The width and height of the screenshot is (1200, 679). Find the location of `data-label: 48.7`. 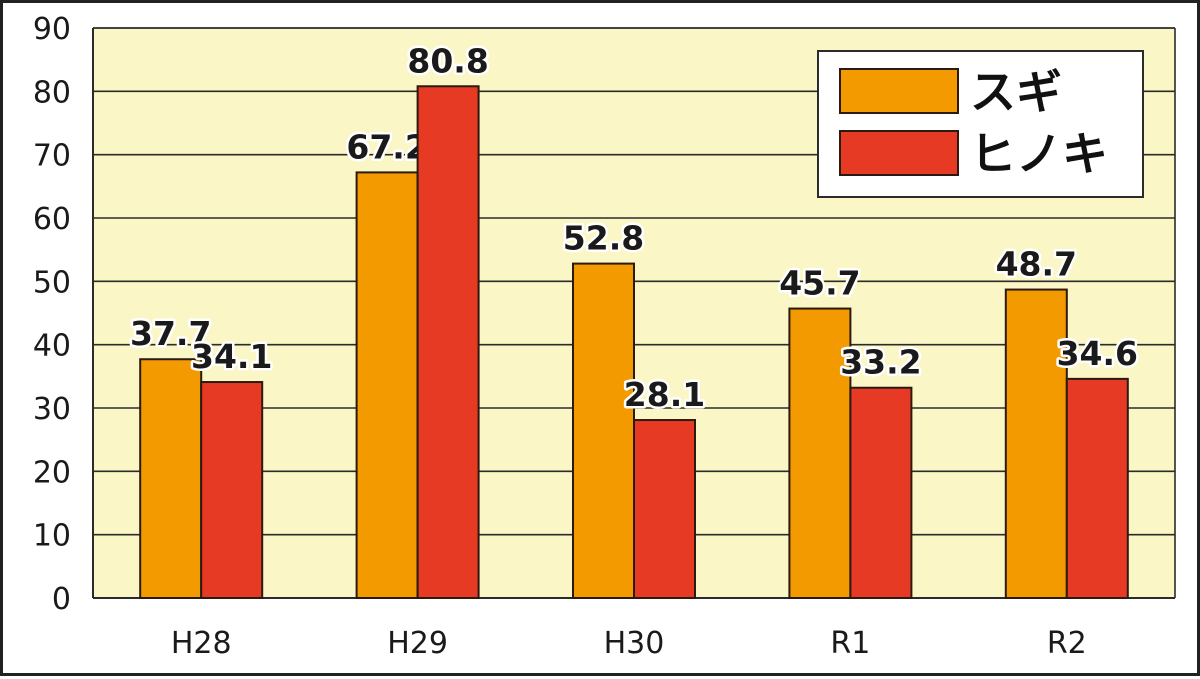

data-label: 48.7 is located at coordinates (1036, 264).